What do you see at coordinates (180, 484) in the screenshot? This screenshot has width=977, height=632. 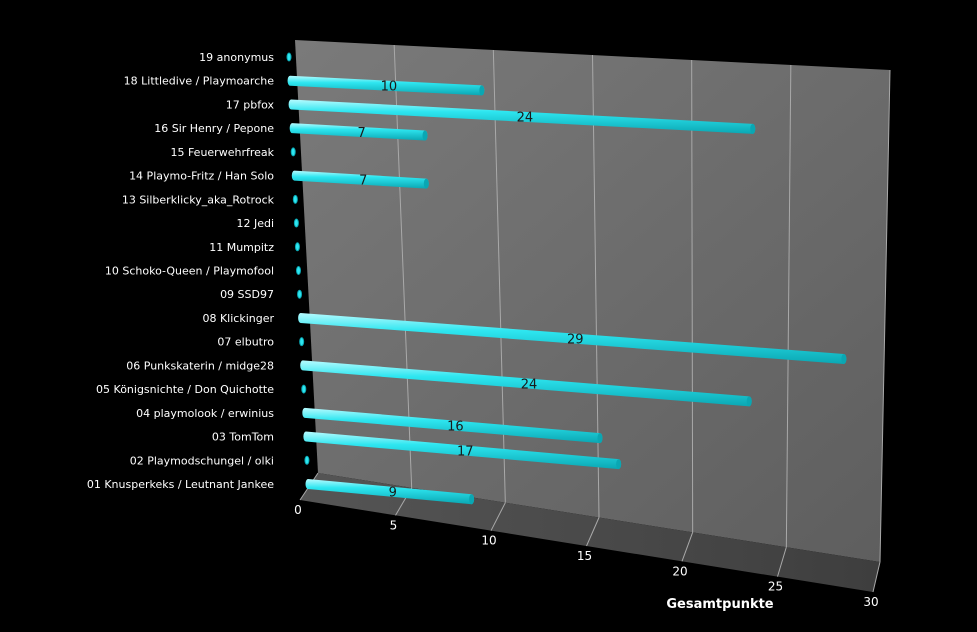 I see `category-label: 01 Knusperkeks / Leutnant Jankee` at bounding box center [180, 484].